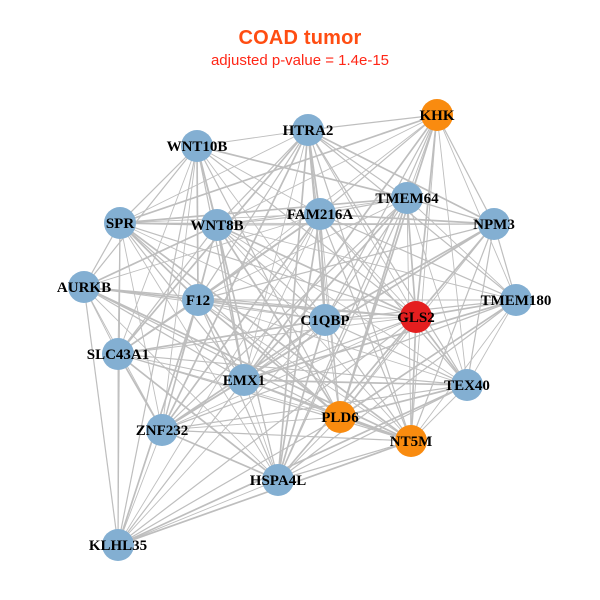 This screenshot has height=600, width=600. I want to click on edge-C1QBP-TEX40, so click(396, 352).